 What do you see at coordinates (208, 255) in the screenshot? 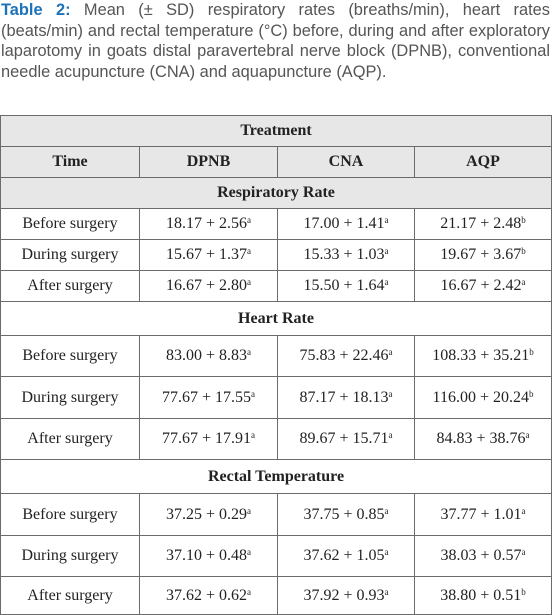
I see `value-cell: 15.67 + 1.37a` at bounding box center [208, 255].